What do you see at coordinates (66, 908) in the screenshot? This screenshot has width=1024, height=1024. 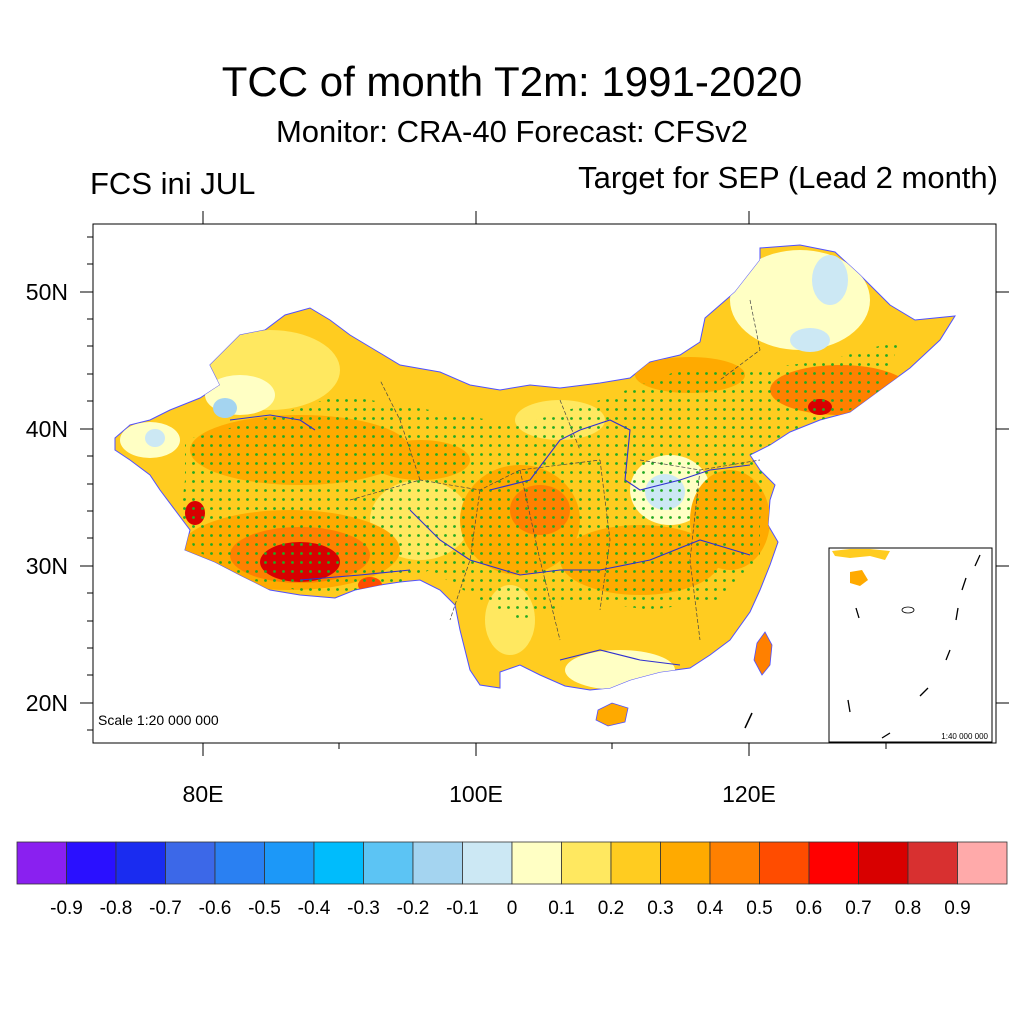 I see `colorbar-label: -0.9` at bounding box center [66, 908].